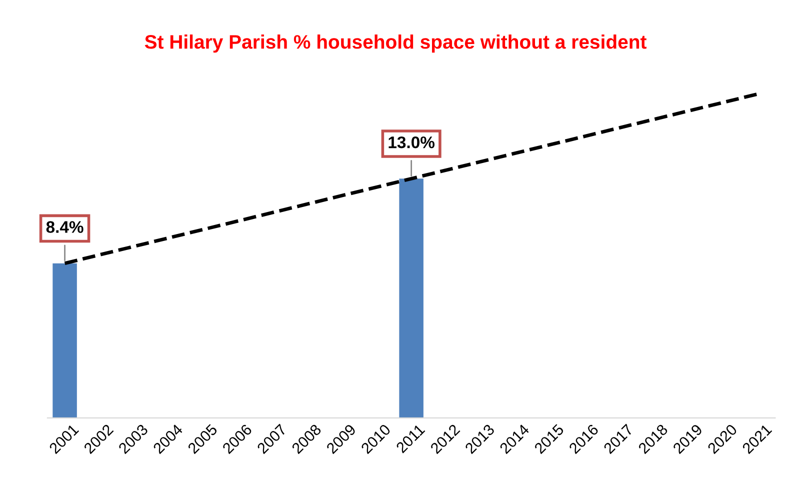  What do you see at coordinates (411, 142) in the screenshot?
I see `data-label: 13.0%` at bounding box center [411, 142].